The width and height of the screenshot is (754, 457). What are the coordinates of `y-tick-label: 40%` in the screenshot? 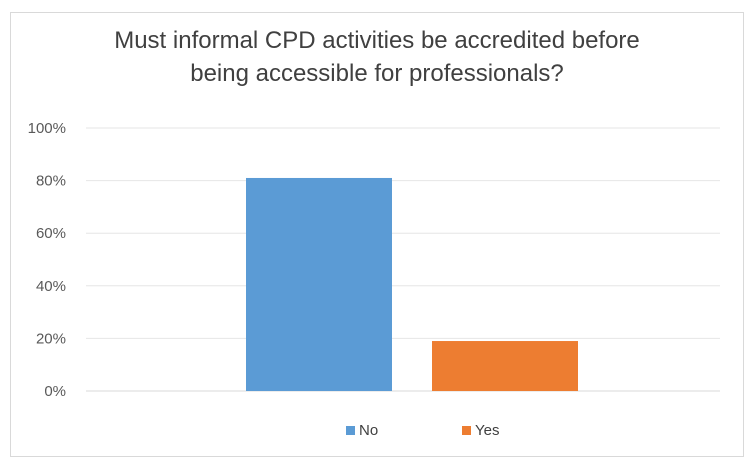 It's located at (51, 286).